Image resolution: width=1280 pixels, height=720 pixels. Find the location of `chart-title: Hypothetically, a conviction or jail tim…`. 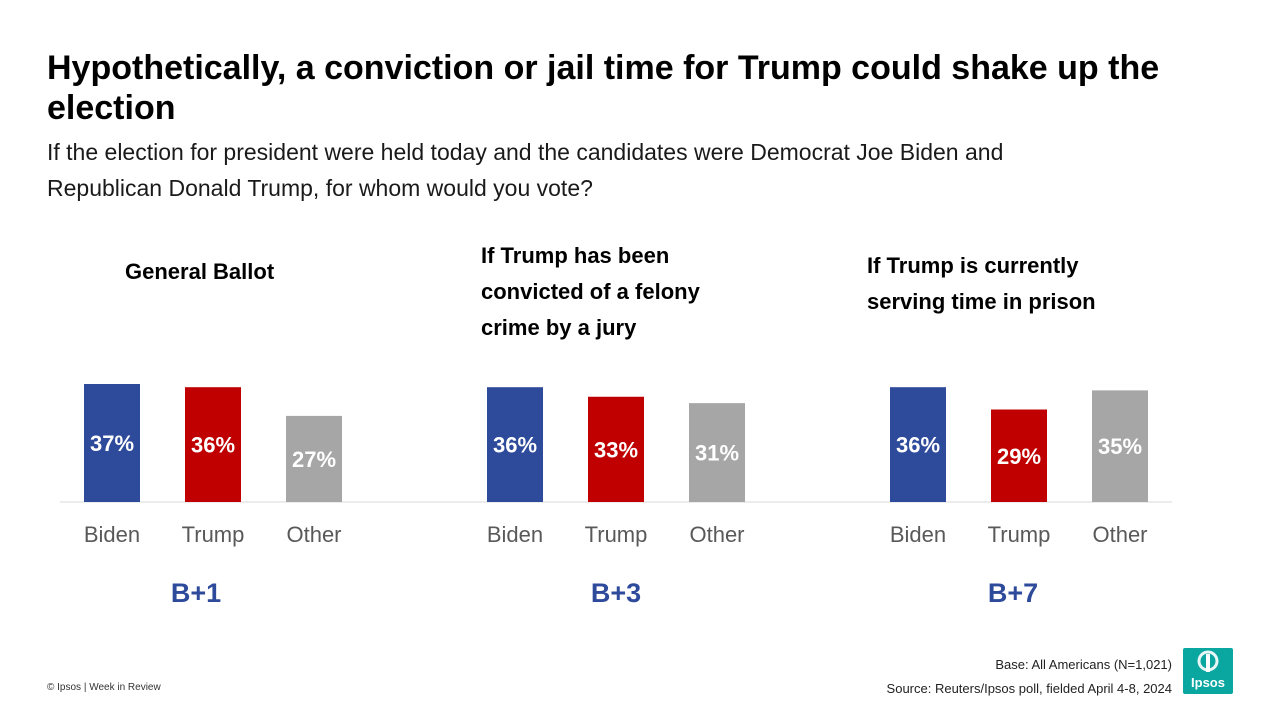

chart-title: Hypothetically, a conviction or jail tim… is located at coordinates (603, 88).